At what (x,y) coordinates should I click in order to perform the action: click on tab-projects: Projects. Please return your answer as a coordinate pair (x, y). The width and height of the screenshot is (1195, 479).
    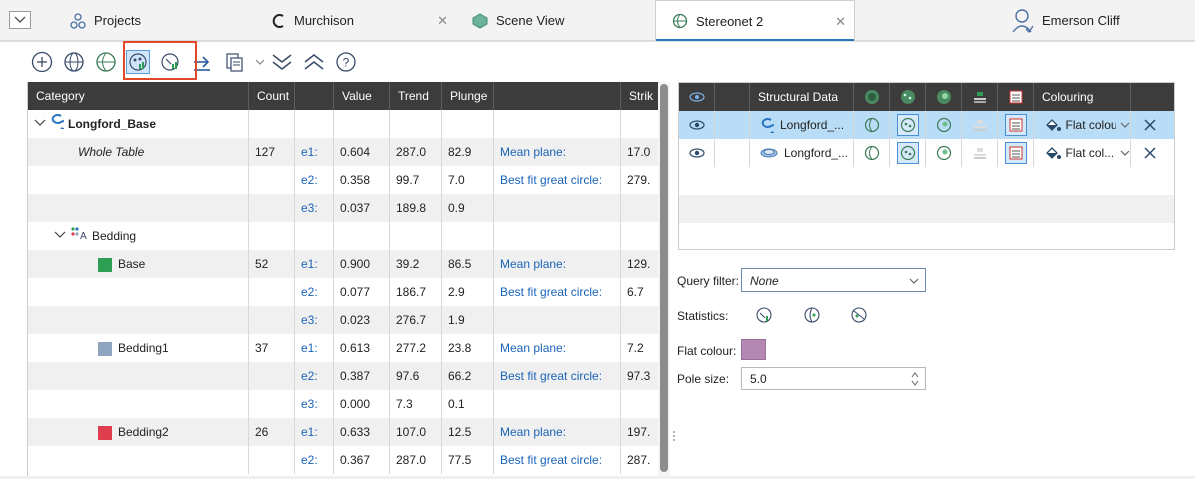
    Looking at the image, I should click on (165, 20).